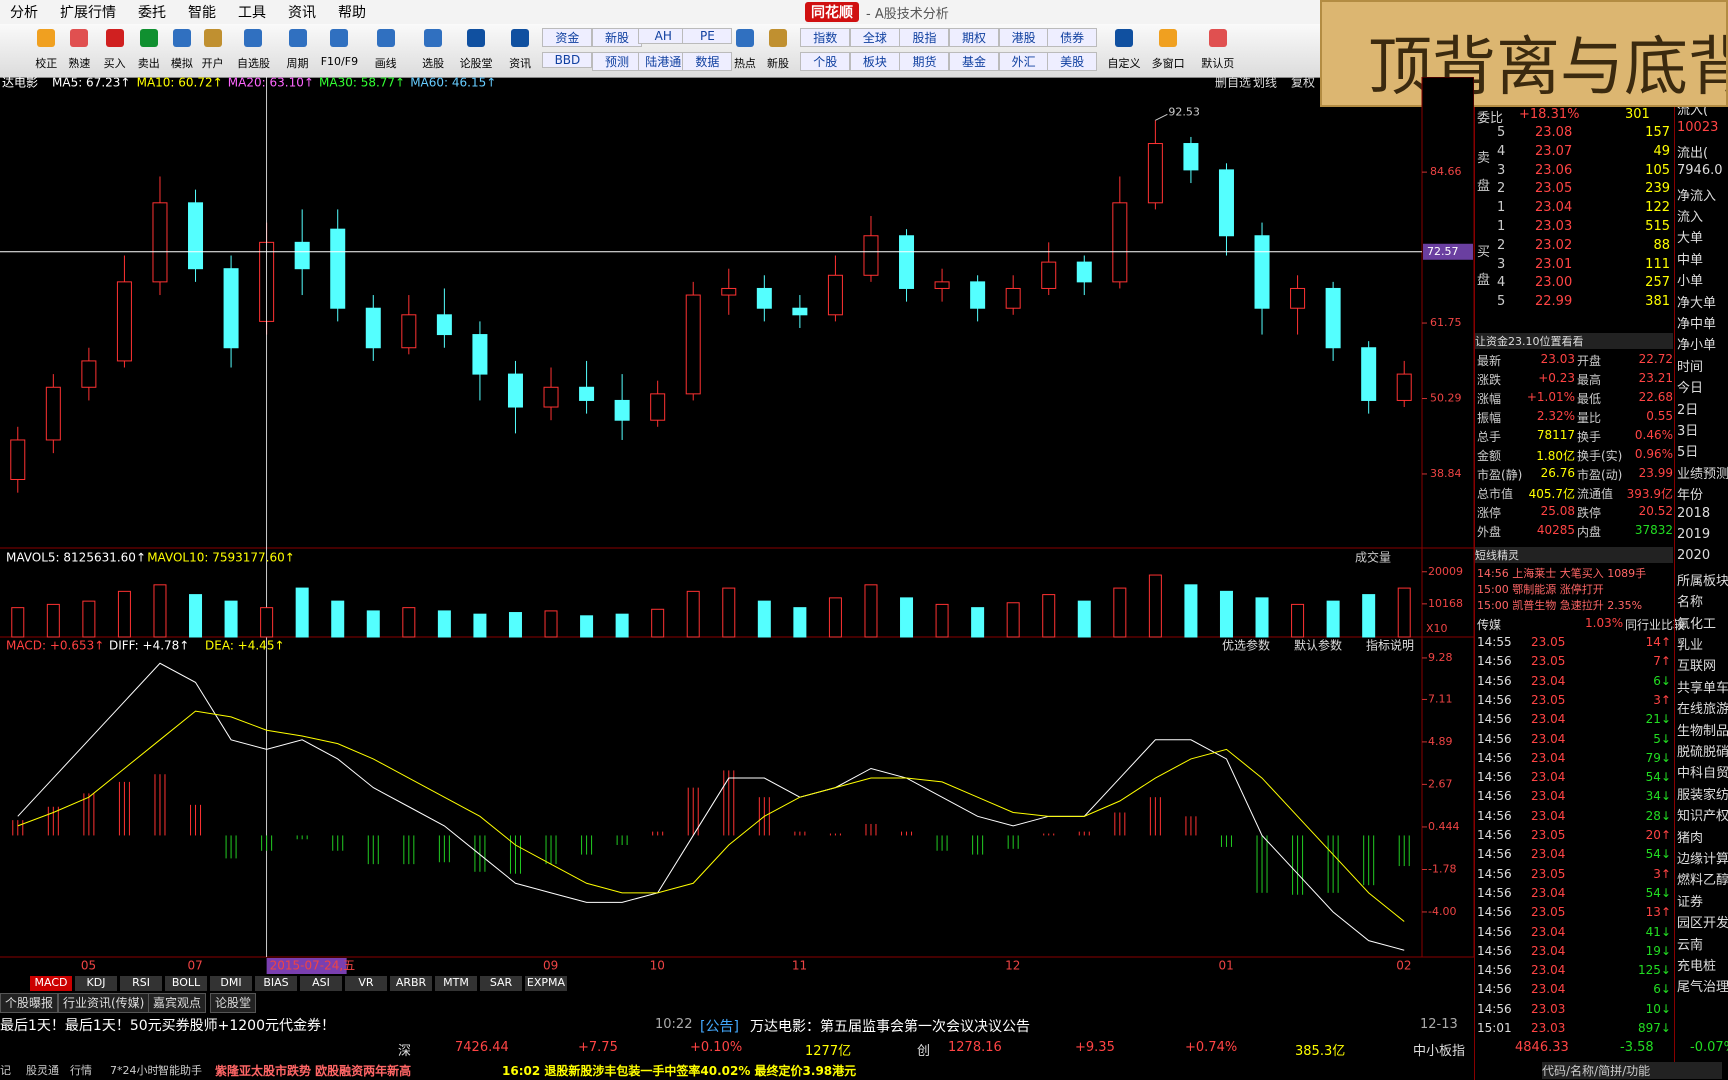  Describe the element at coordinates (1023, 37) in the screenshot. I see `toolbar-button: 港股` at that location.